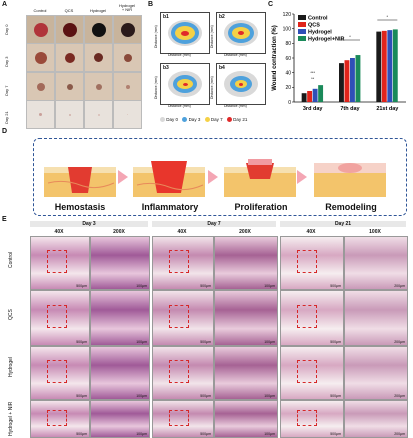  I want to click on x-tick-label: 7th day, so click(350, 109).